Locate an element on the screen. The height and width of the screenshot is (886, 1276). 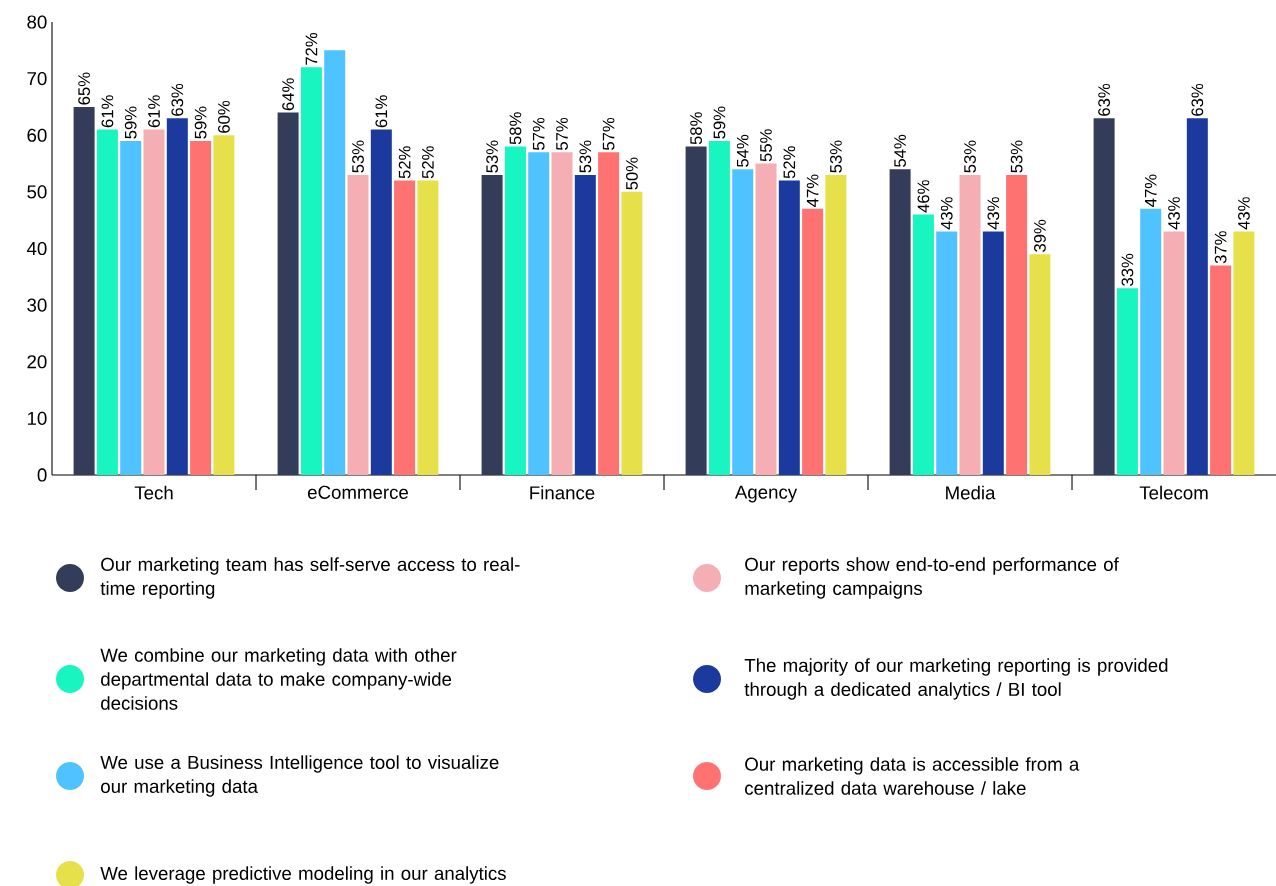
y-tick-label: 70 is located at coordinates (37, 79).